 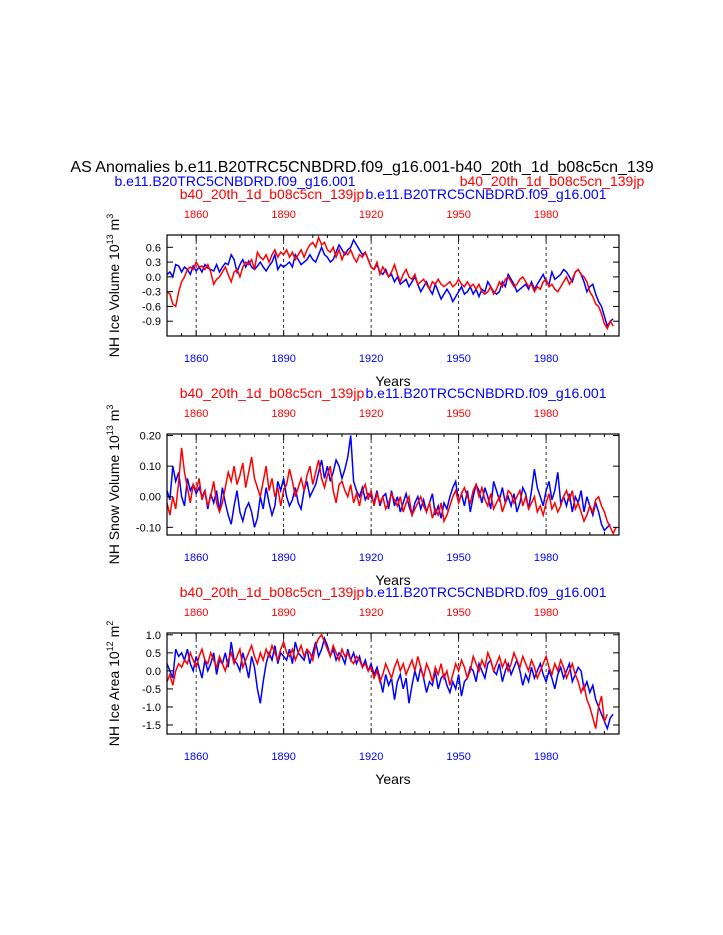 What do you see at coordinates (153, 636) in the screenshot?
I see `y-tick-label: 1.0` at bounding box center [153, 636].